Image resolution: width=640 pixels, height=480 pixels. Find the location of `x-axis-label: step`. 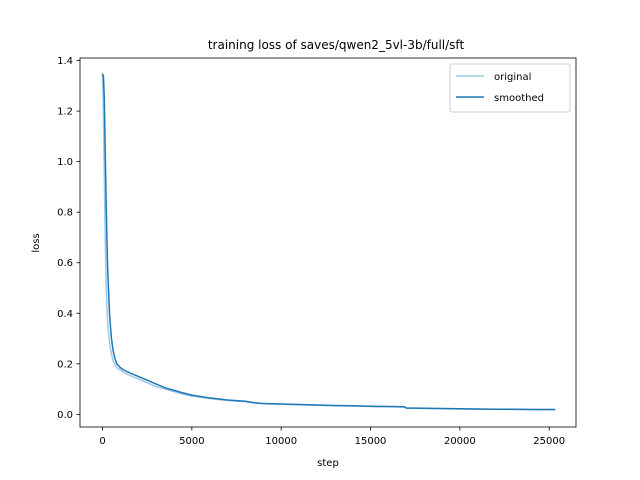

x-axis-label: step is located at coordinates (328, 463).